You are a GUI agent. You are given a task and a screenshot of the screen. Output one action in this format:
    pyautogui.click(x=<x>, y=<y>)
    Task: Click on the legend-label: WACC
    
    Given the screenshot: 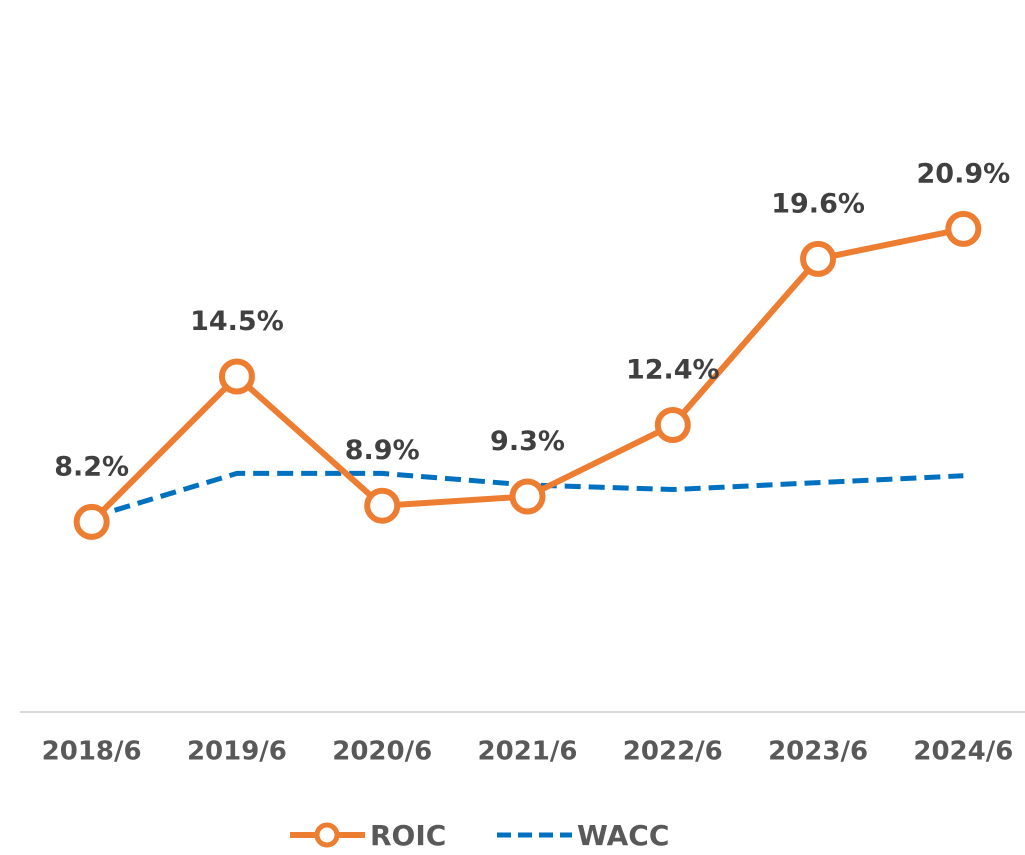 What is the action you would take?
    pyautogui.click(x=623, y=835)
    